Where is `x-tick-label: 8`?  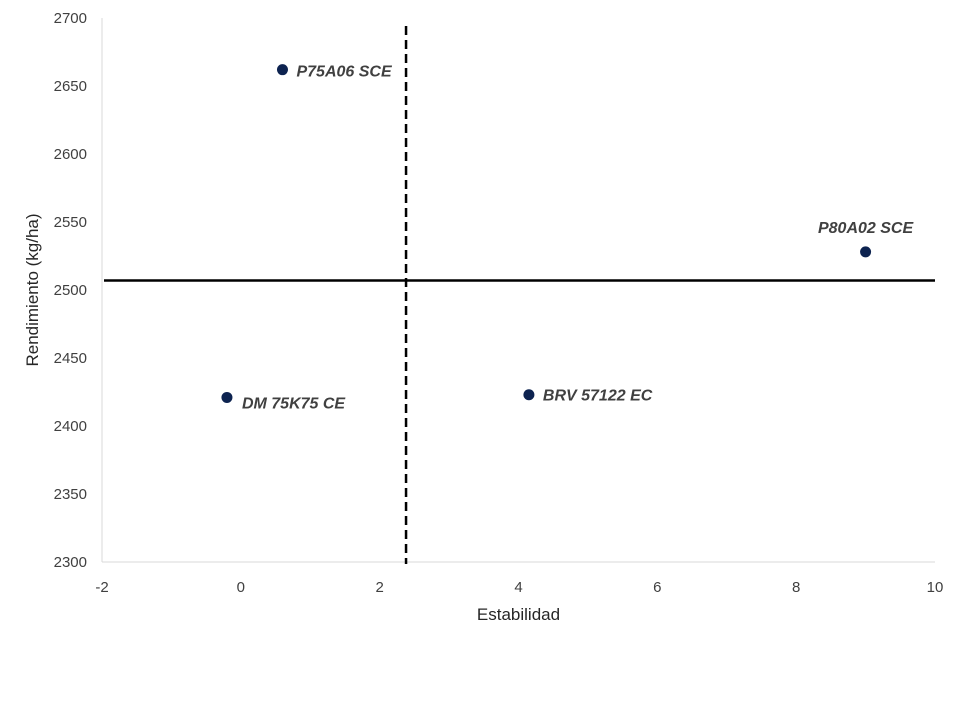 x-tick-label: 8 is located at coordinates (796, 587).